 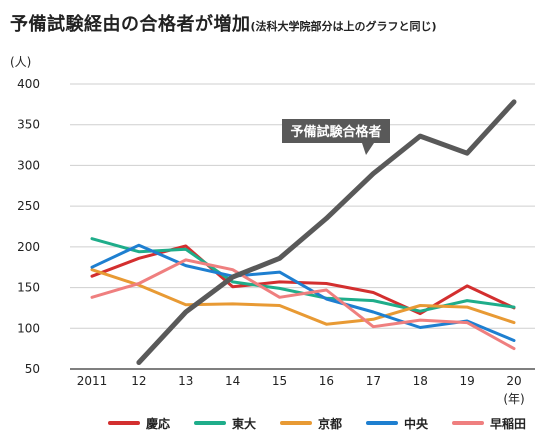 What do you see at coordinates (28, 247) in the screenshot?
I see `y-tick-label: 200` at bounding box center [28, 247].